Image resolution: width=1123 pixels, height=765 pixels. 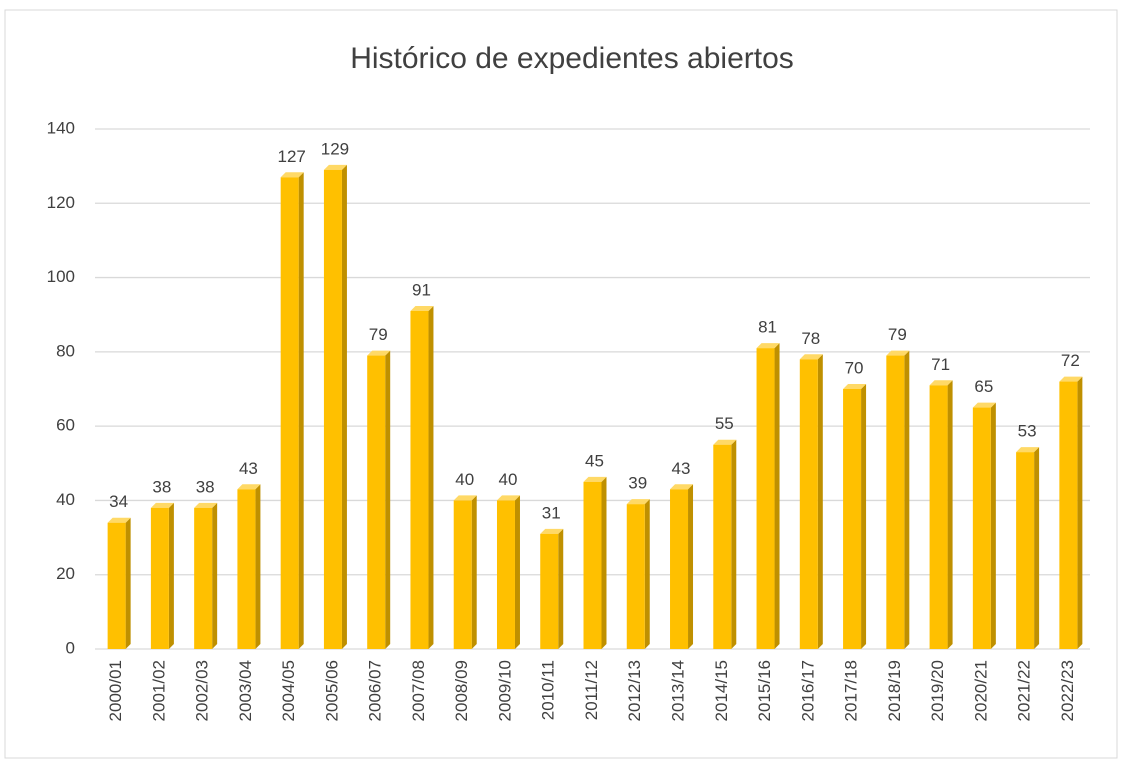 I want to click on data-label: 129, so click(x=335, y=148).